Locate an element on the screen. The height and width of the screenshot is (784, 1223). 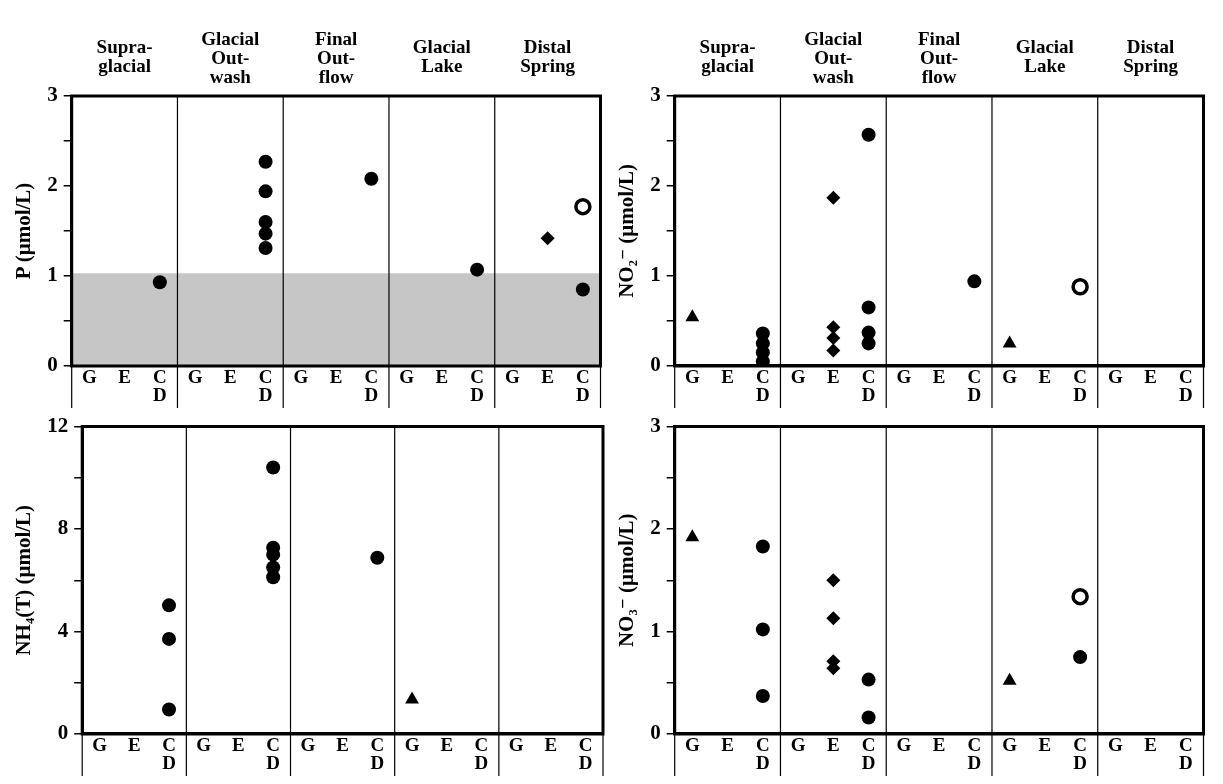
y-axis-title: NO₂⁻ (μmol/L) is located at coordinates (626, 231).